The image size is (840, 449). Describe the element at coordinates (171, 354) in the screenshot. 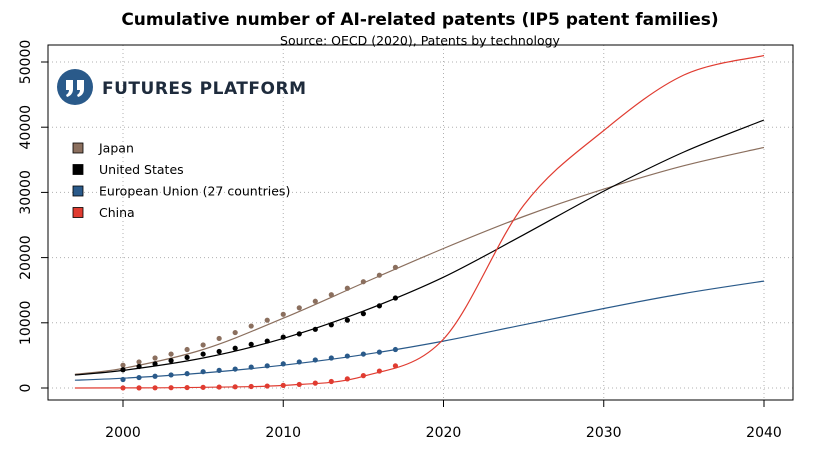

I see `data-point-japan-2003` at that location.